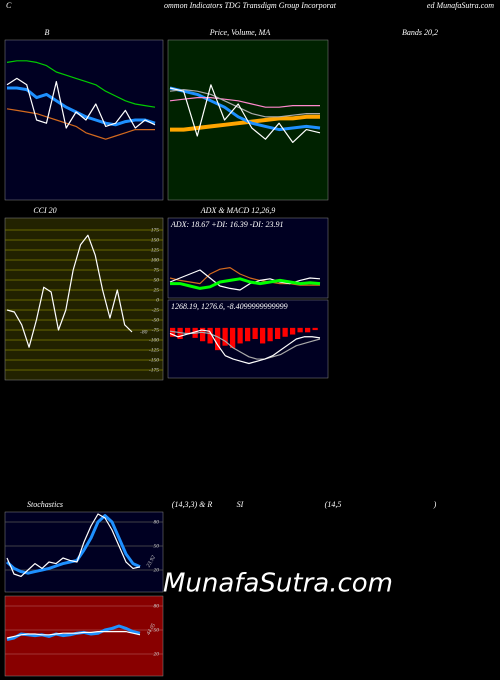 This screenshot has height=680, width=500. Describe the element at coordinates (9, 5) in the screenshot. I see `header-left: C` at that location.